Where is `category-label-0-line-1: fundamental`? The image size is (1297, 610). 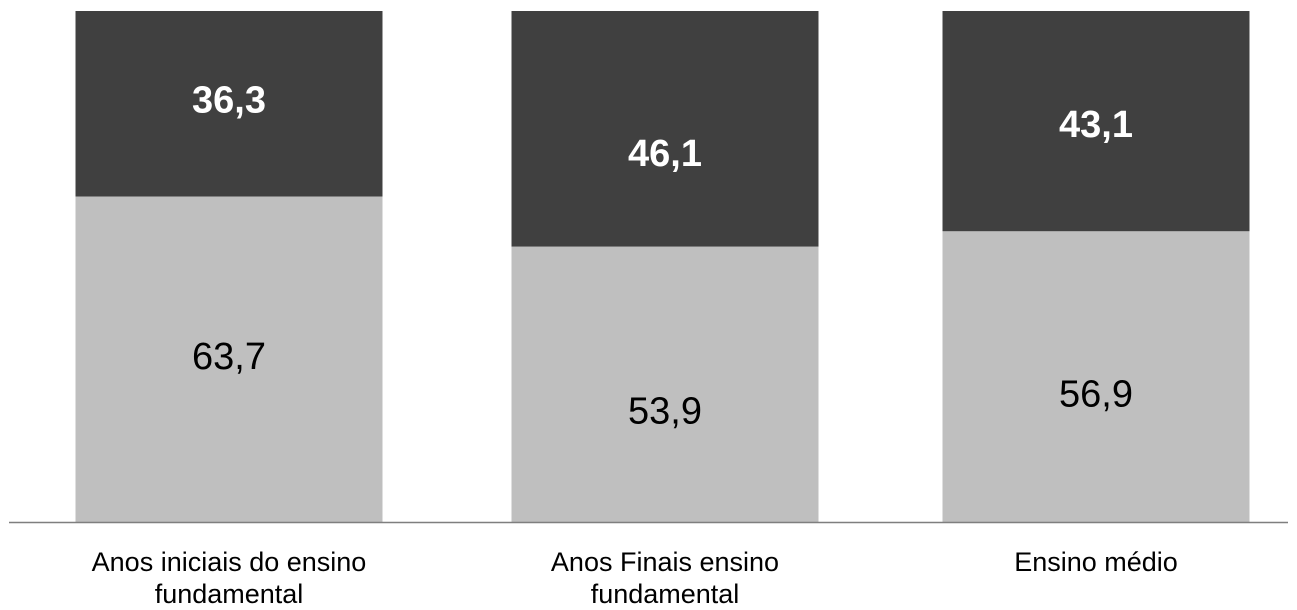
category-label-0-line-1: fundamental is located at coordinates (229, 594).